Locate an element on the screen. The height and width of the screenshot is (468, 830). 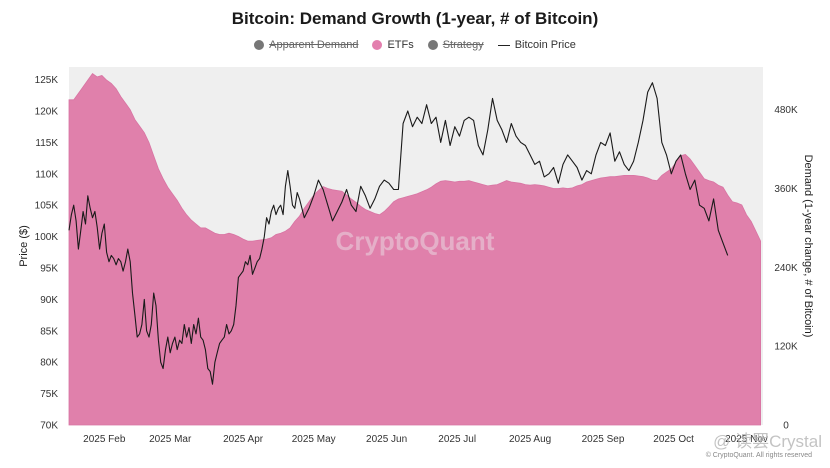
legend-item-etfs: ETFs is located at coordinates (393, 45).